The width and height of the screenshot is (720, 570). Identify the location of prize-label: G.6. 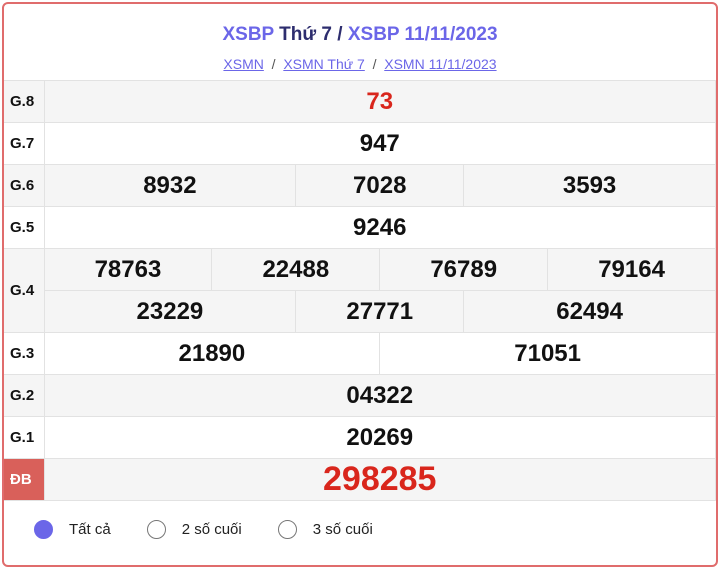
(24, 185).